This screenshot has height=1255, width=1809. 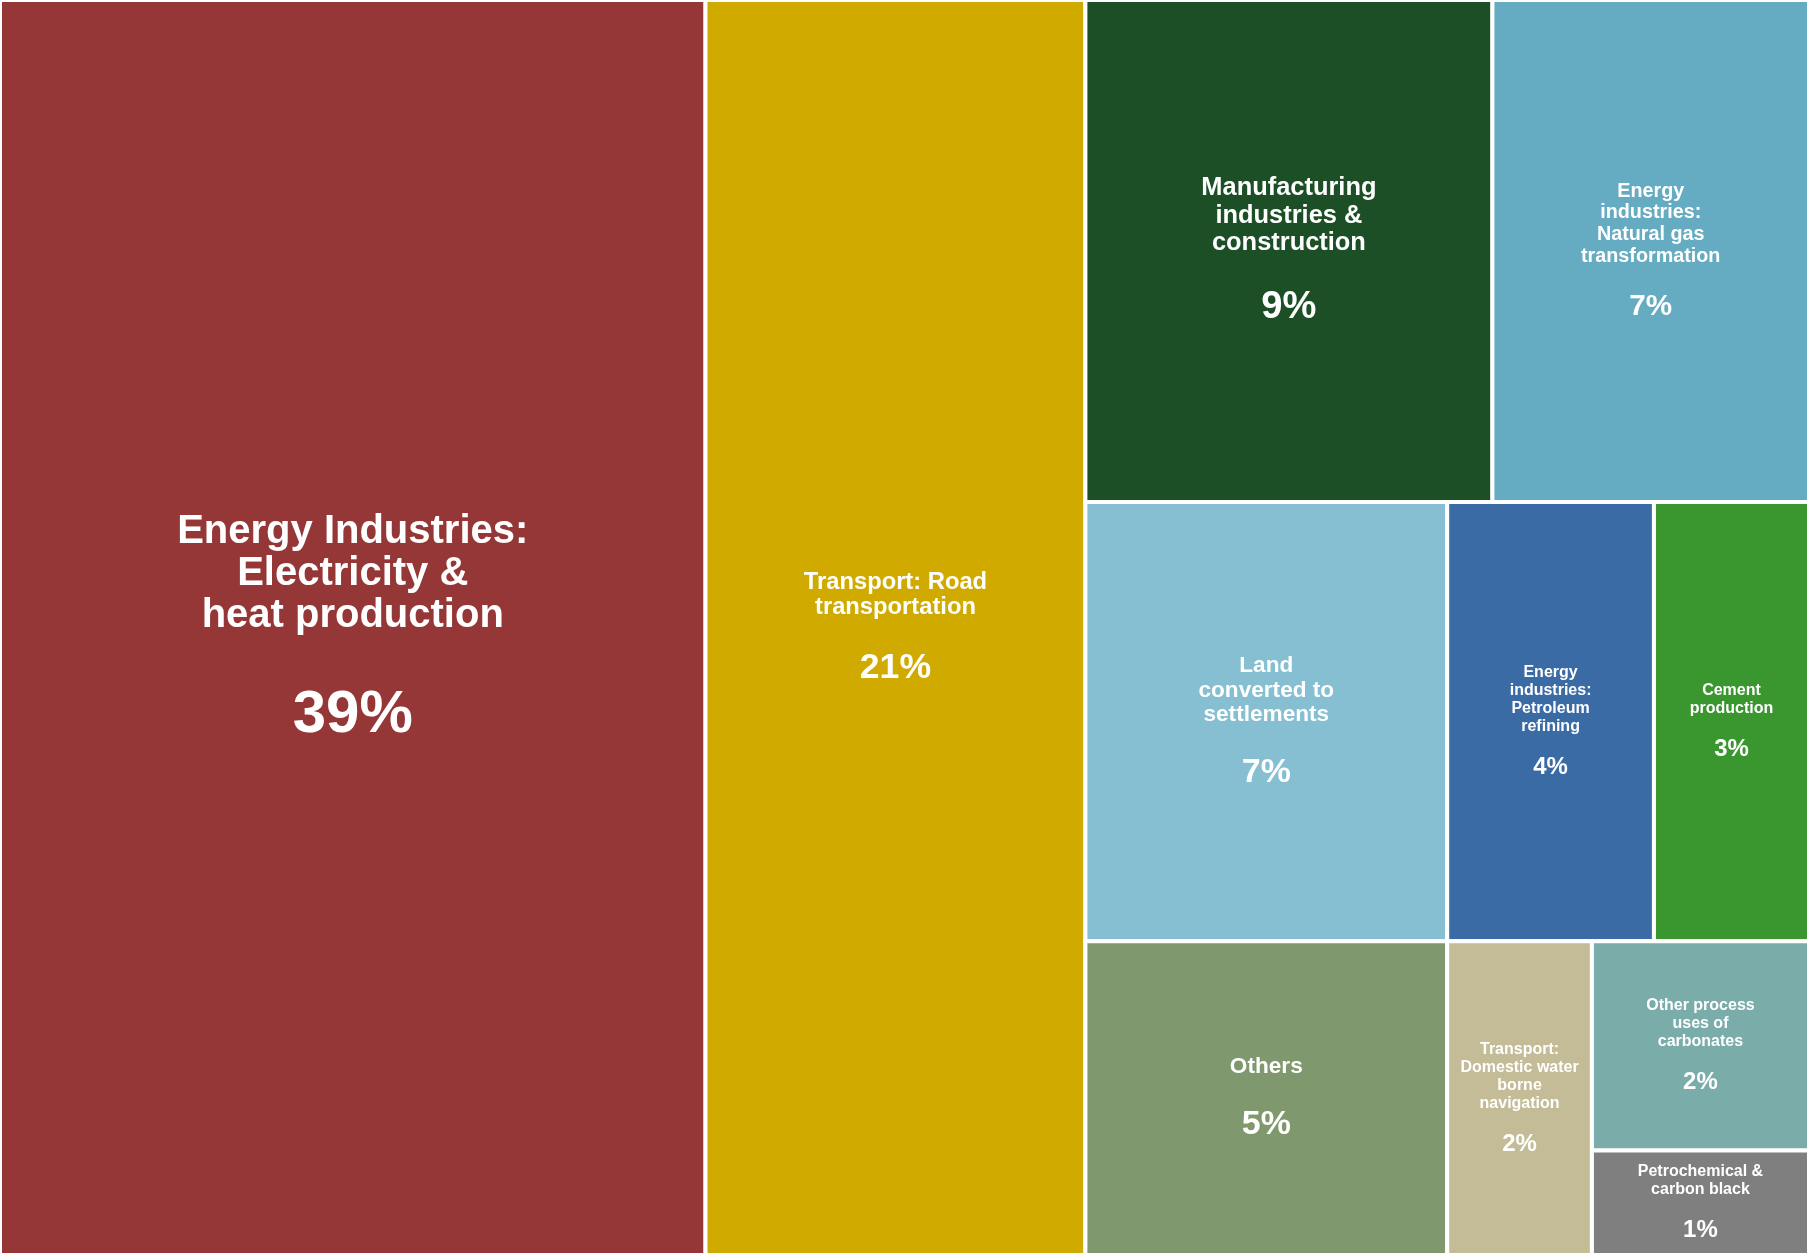 What do you see at coordinates (1700, 1229) in the screenshot?
I see `data-label: 1%` at bounding box center [1700, 1229].